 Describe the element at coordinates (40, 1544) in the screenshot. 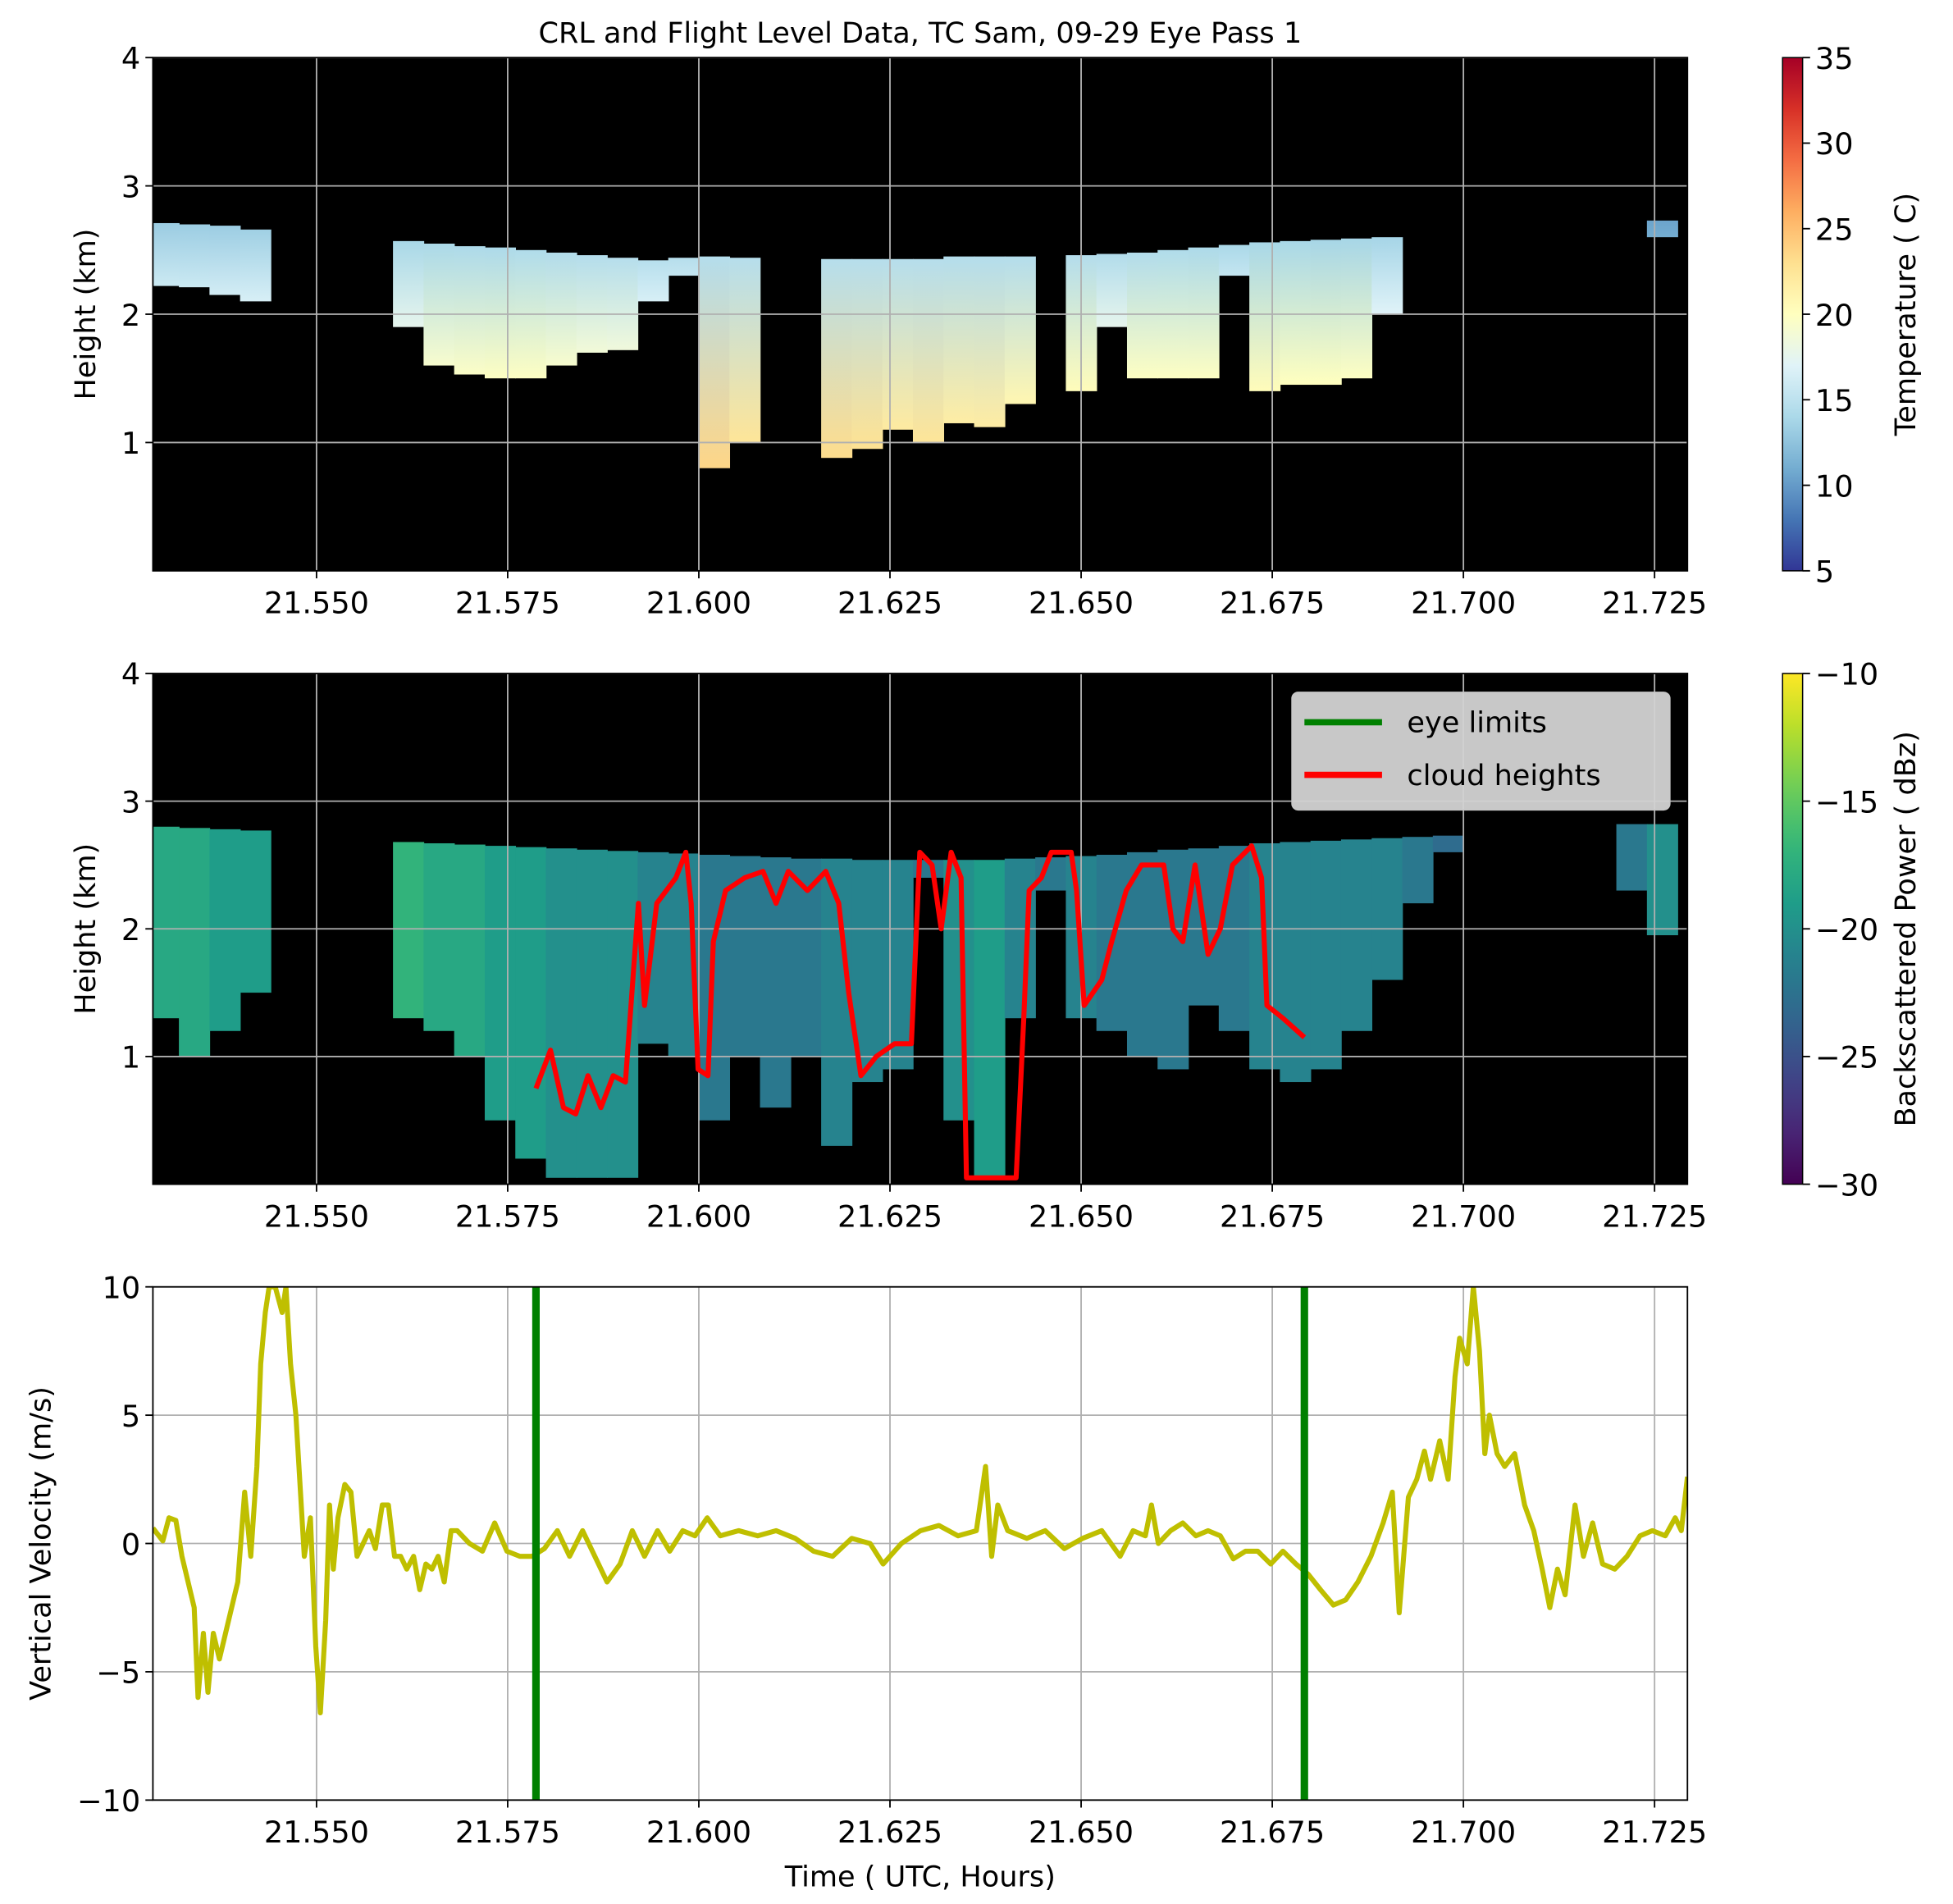

I see `y-axis-label: Vertical Velocity (m/s)` at that location.